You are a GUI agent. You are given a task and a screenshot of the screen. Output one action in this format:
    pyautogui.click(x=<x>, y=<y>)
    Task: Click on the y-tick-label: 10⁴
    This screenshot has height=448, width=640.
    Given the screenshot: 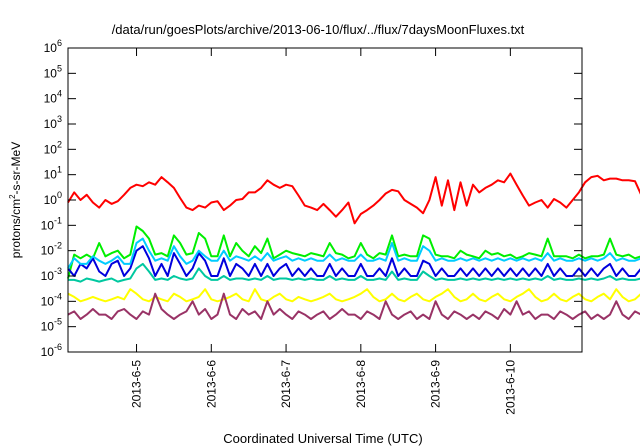 What is the action you would take?
    pyautogui.click(x=53, y=97)
    